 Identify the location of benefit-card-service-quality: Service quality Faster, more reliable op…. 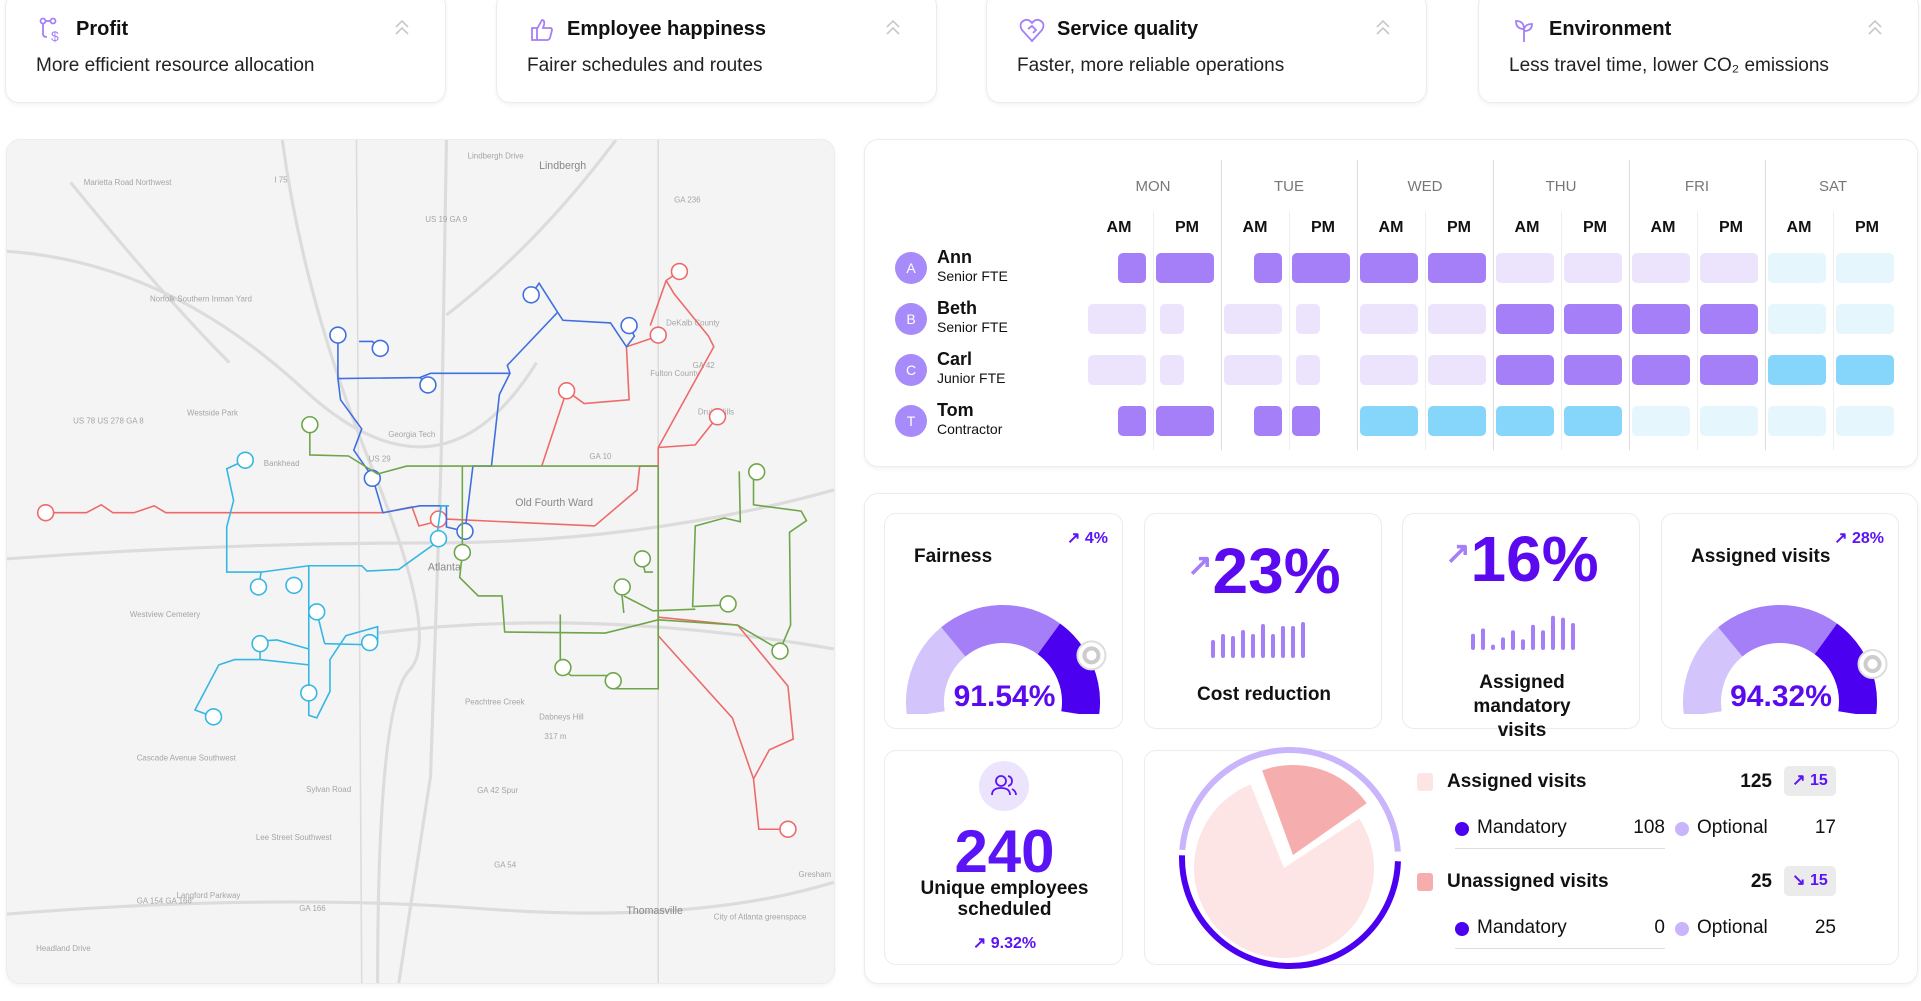
(1206, 51).